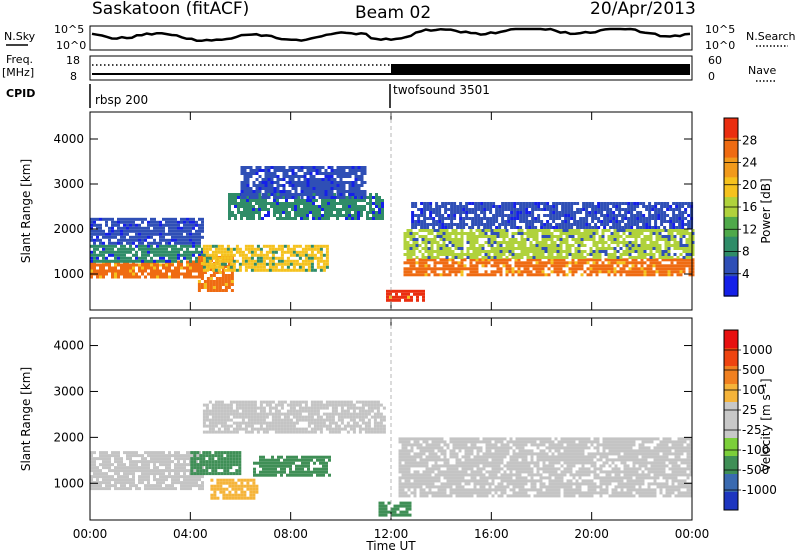 Image resolution: width=800 pixels, height=554 pixels. I want to click on velocity-ytick-3: 4000, so click(68, 346).